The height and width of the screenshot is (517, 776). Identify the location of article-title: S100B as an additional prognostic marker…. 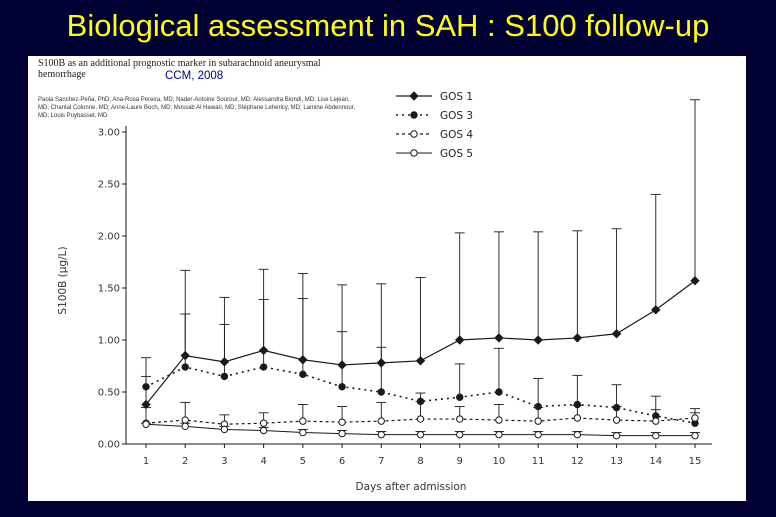
(179, 69).